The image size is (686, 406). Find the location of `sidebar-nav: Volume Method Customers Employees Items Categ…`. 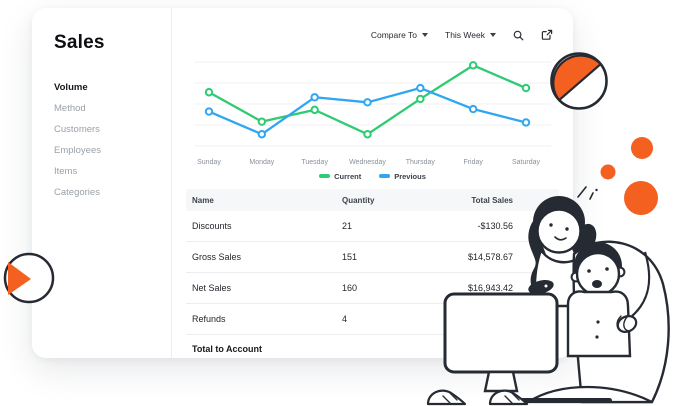

sidebar-nav: Volume Method Customers Employees Items Categ… is located at coordinates (112, 140).